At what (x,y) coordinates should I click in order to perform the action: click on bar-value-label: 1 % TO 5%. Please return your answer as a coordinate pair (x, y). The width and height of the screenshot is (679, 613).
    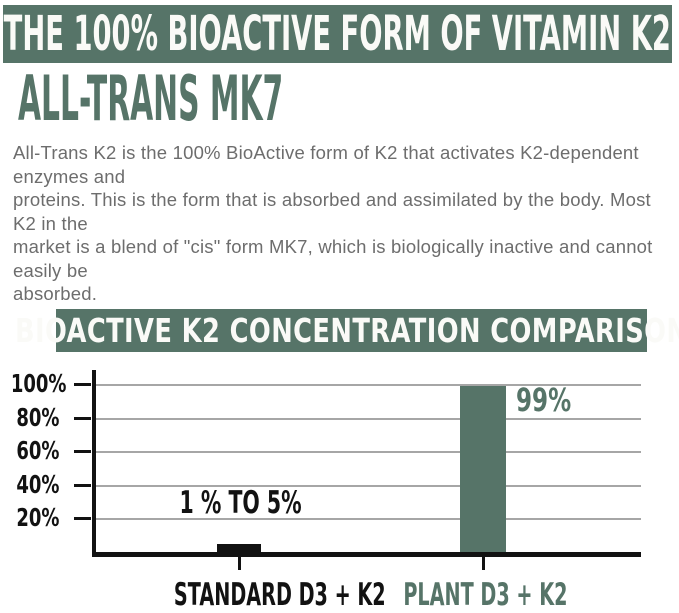
    Looking at the image, I should click on (241, 503).